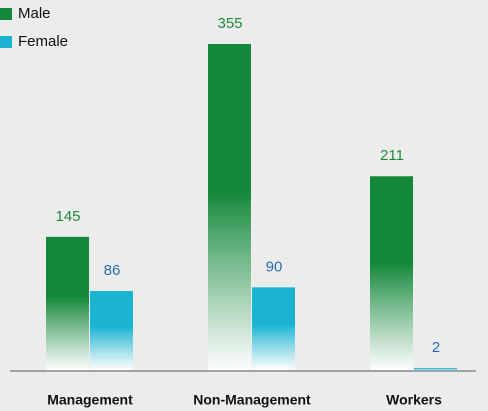 This screenshot has width=488, height=411. Describe the element at coordinates (229, 23) in the screenshot. I see `data-label: 355` at that location.